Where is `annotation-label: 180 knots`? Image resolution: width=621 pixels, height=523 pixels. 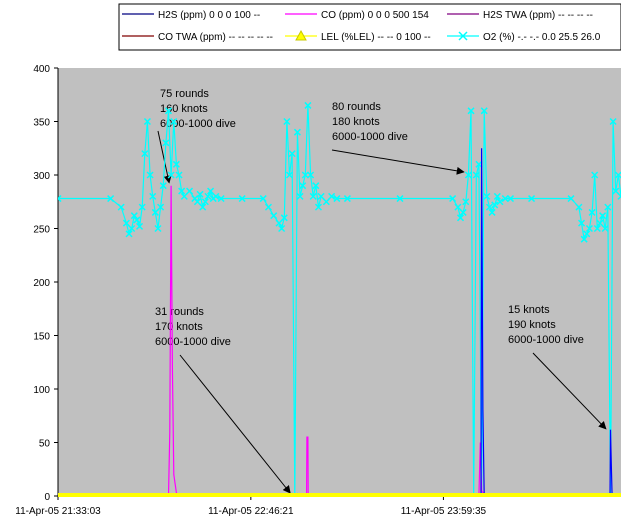
annotation-label: 180 knots is located at coordinates (356, 122).